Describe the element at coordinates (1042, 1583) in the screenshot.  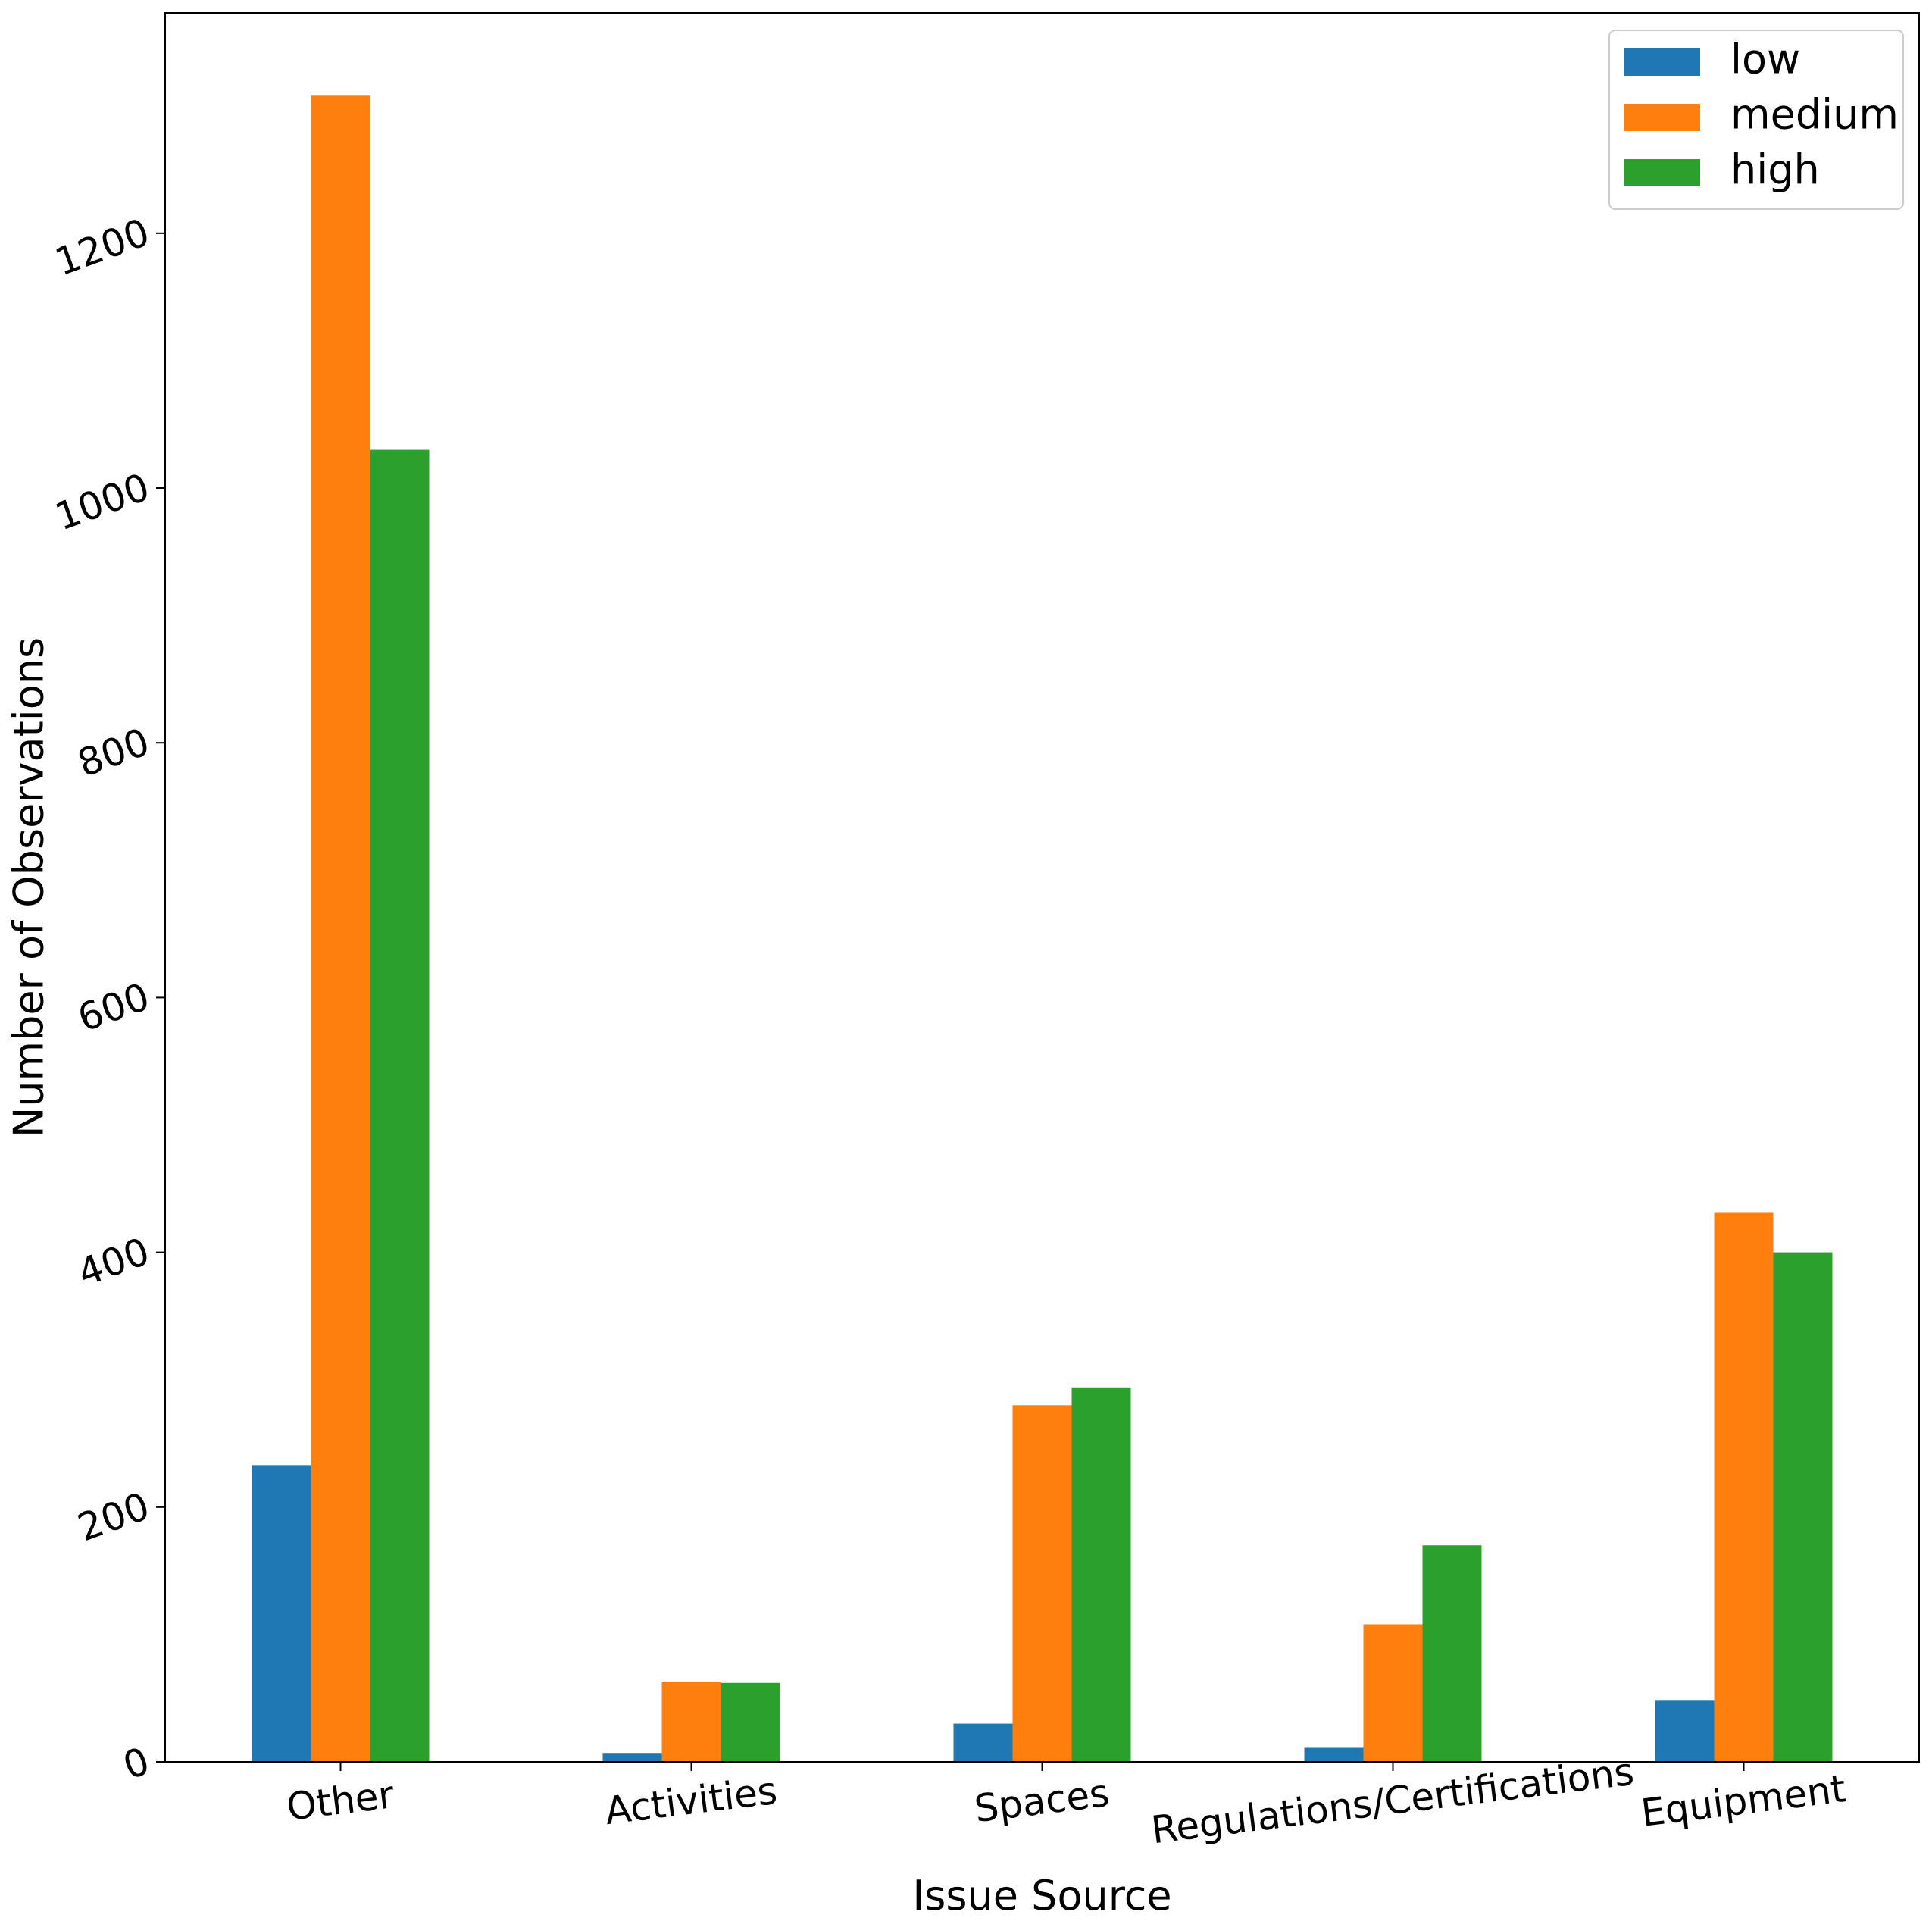
I see `bar-medium-spaces` at that location.